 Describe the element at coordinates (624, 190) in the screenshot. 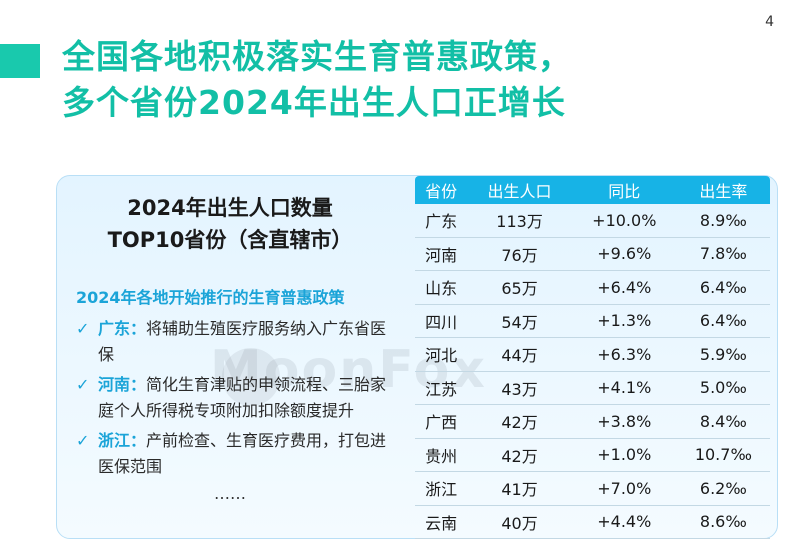

I see `header-yoy: 同比` at that location.